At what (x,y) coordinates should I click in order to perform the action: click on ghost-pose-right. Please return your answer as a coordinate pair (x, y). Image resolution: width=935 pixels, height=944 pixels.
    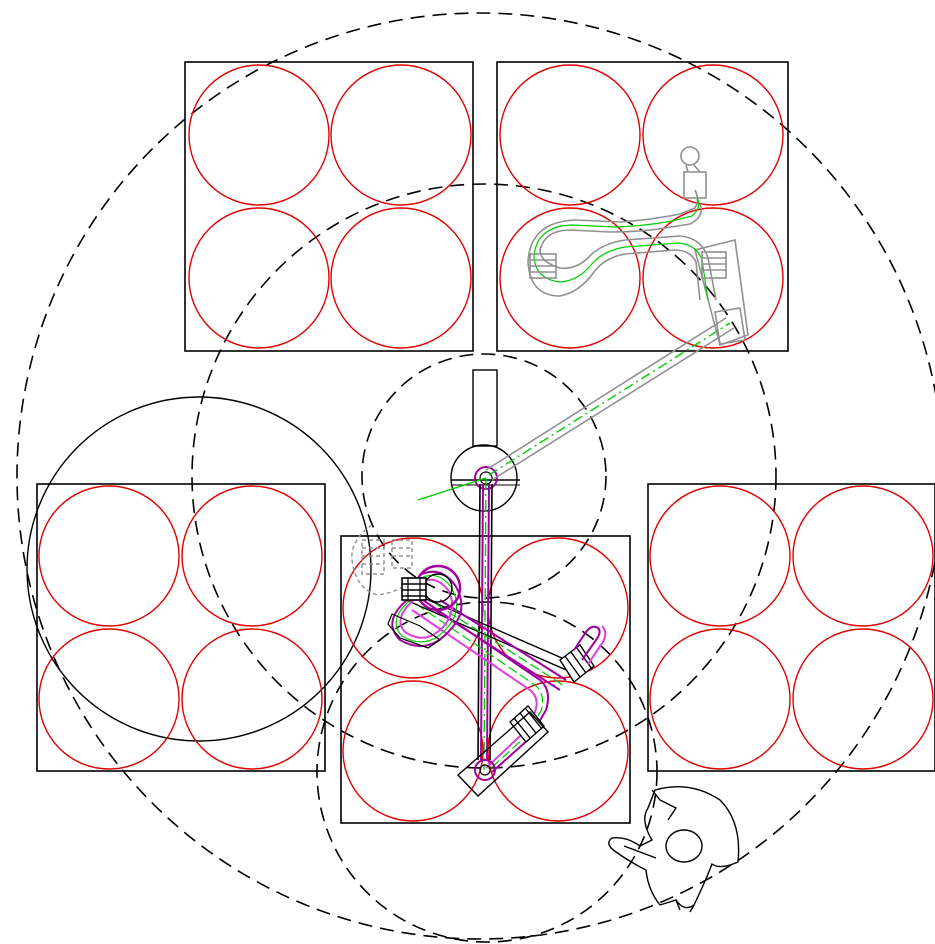
    Looking at the image, I should click on (617, 313).